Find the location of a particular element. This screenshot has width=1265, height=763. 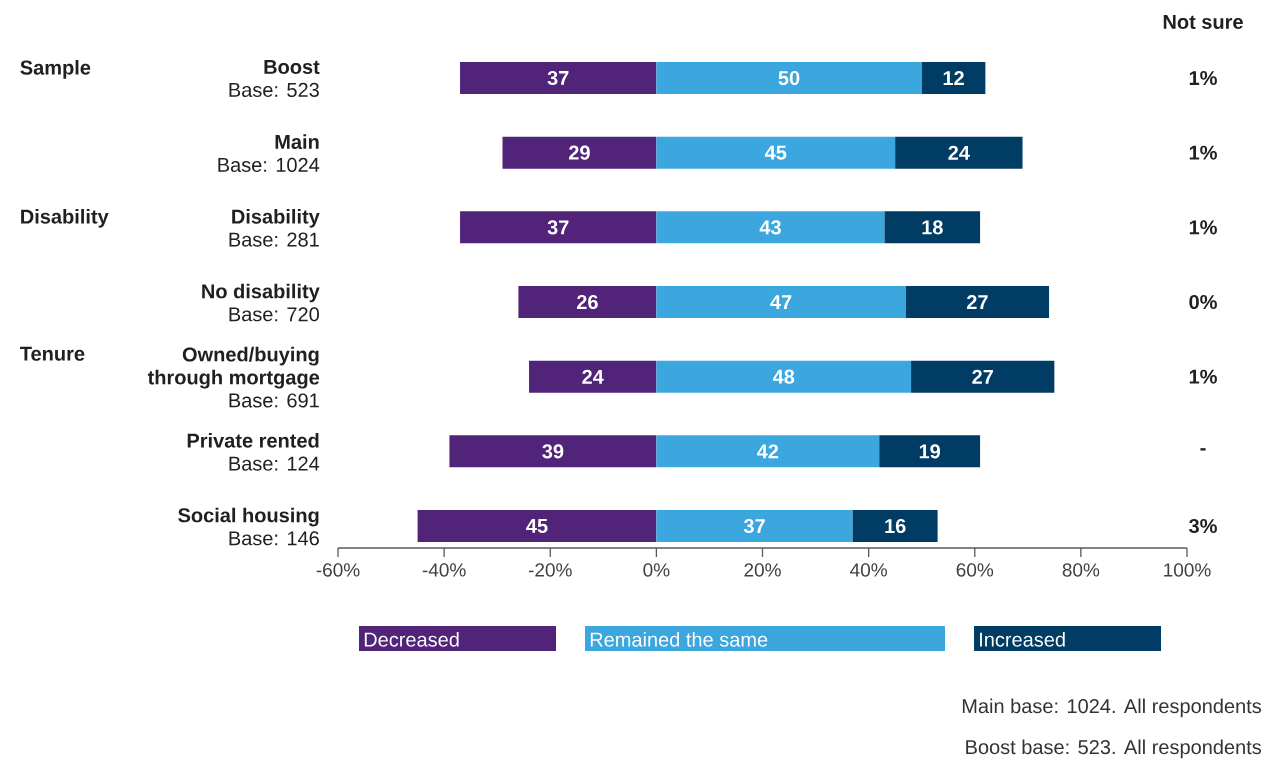

x-tick-label: 60% is located at coordinates (975, 570).